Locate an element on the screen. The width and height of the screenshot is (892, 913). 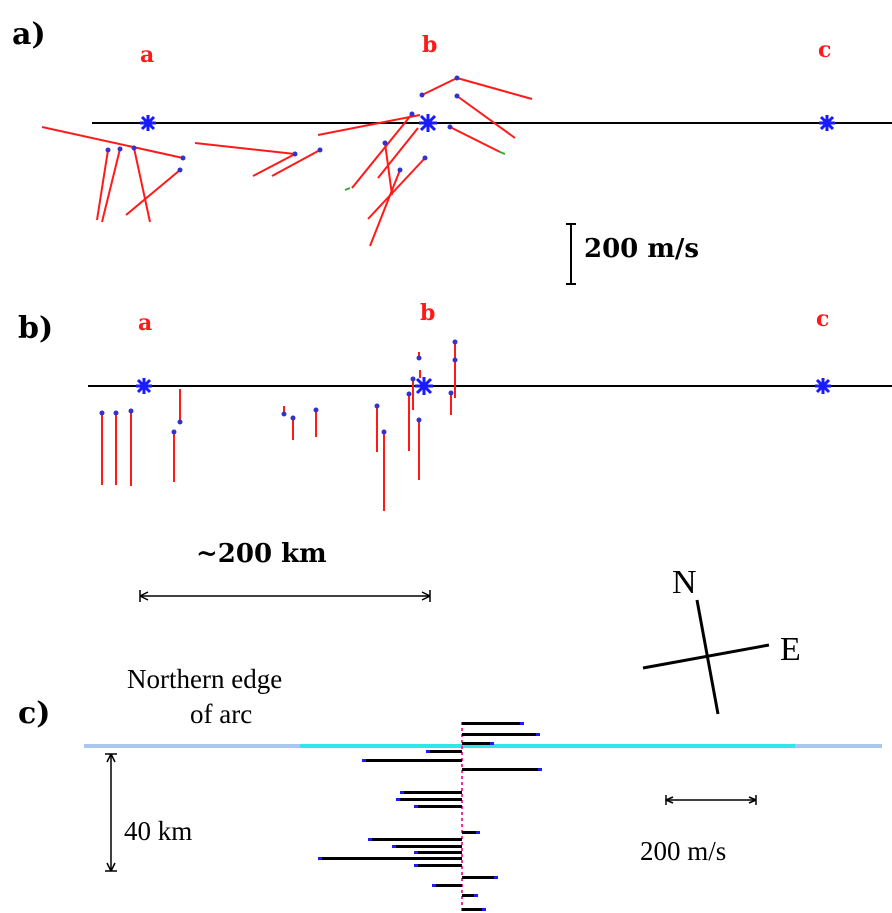
station-a-star is located at coordinates (144, 386).